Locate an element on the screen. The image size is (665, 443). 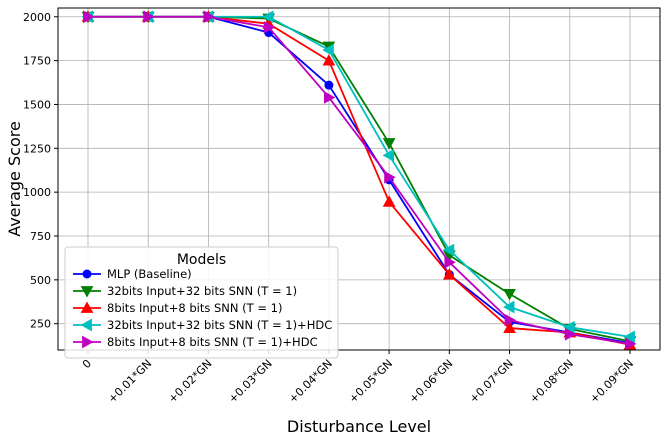
legend-item: 8bits Input+8 bits SNN (T = 1) is located at coordinates (177, 308).